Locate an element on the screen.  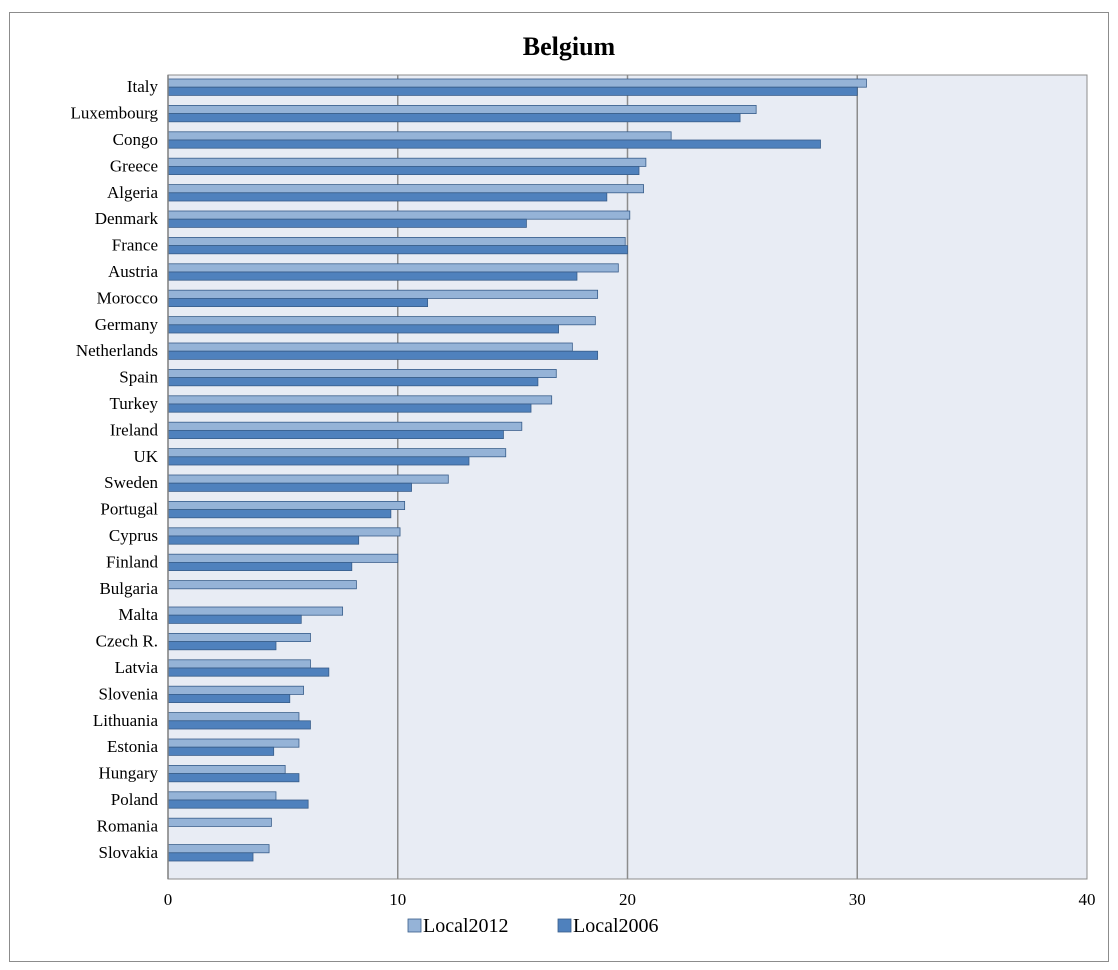
bar-local2006-slovakia is located at coordinates (210, 857).